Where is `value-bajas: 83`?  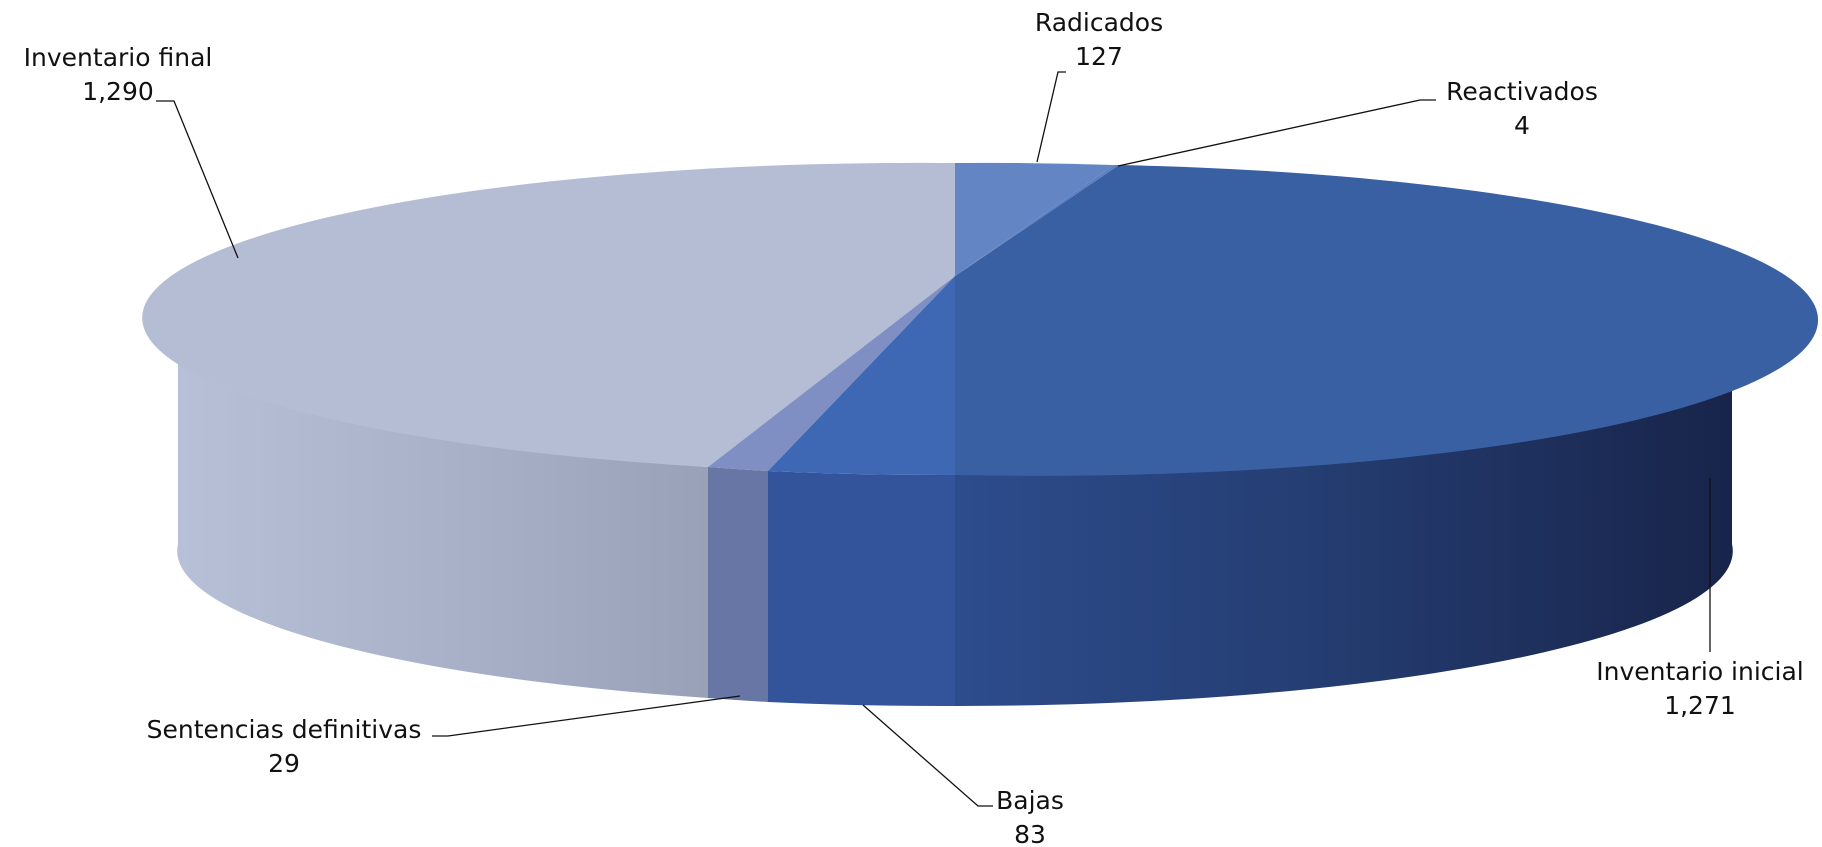
value-bajas: 83 is located at coordinates (1030, 833).